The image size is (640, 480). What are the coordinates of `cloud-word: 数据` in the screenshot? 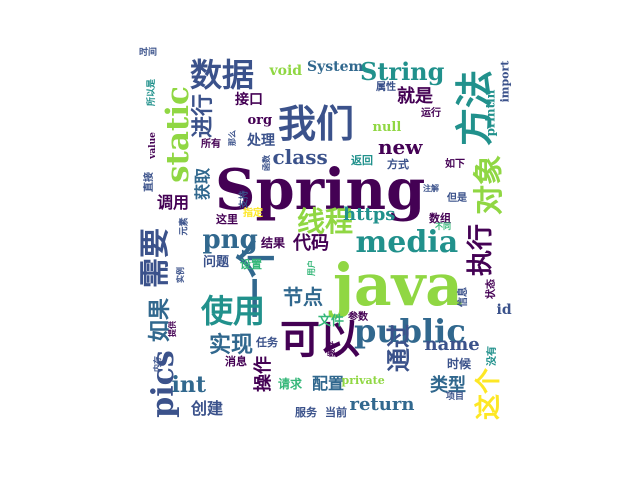 It's located at (222, 75).